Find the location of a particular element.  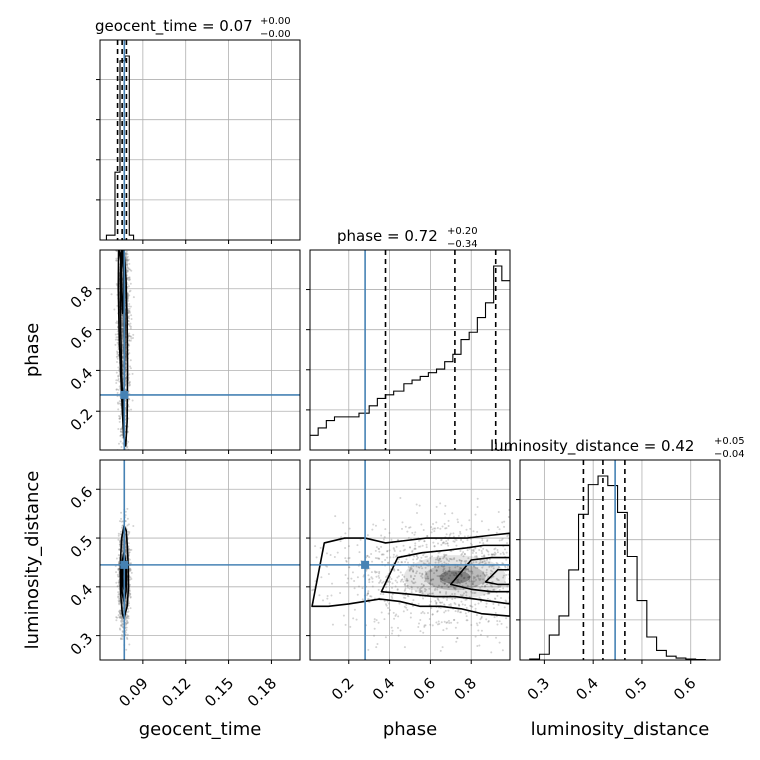

hist-phase is located at coordinates (410, 350).